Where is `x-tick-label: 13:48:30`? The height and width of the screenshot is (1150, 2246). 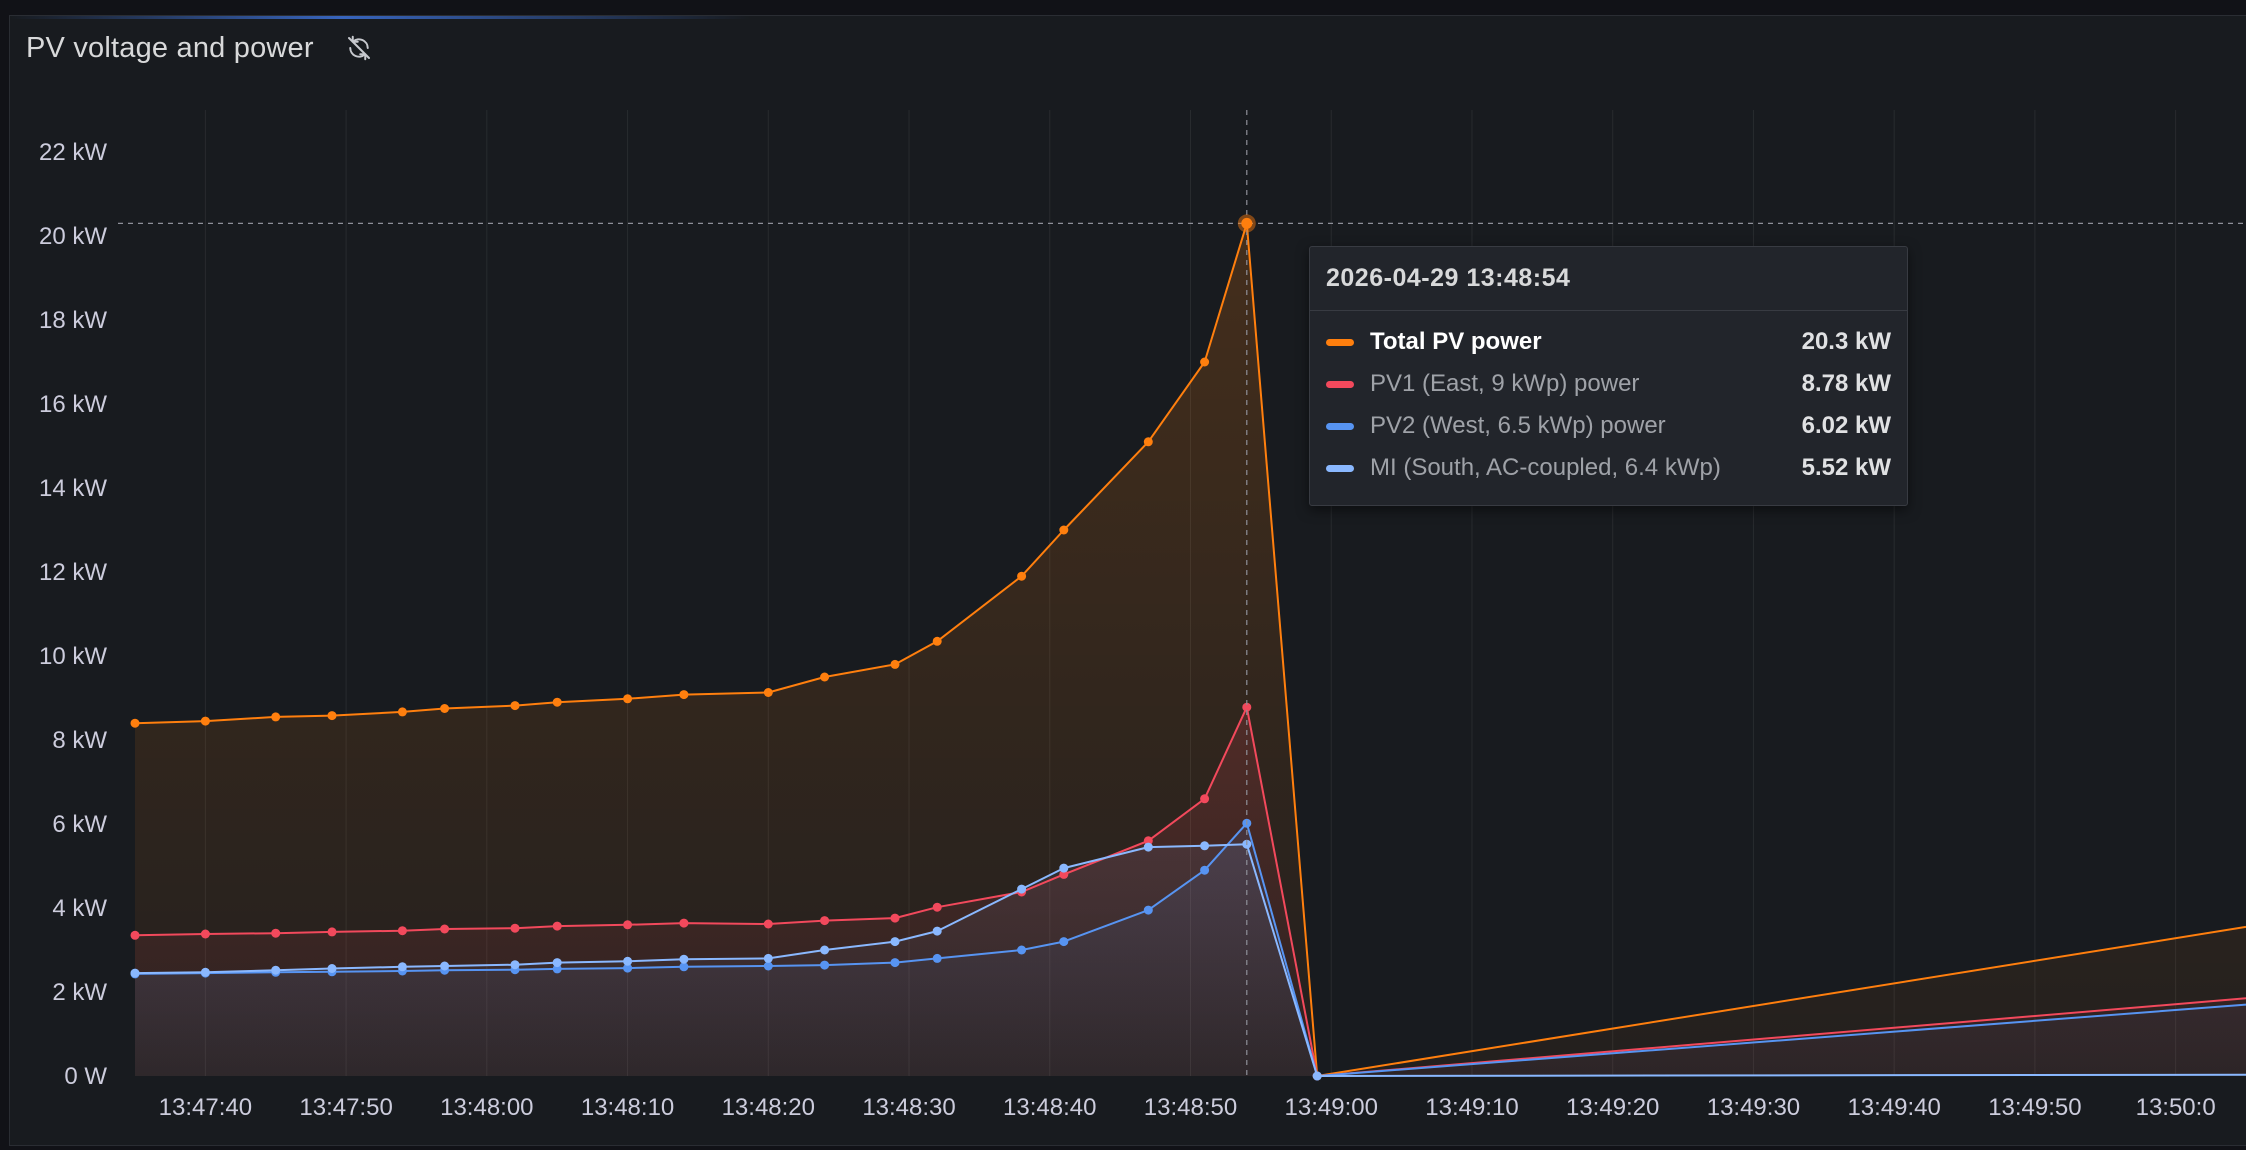
x-tick-label: 13:48:30 is located at coordinates (908, 1107).